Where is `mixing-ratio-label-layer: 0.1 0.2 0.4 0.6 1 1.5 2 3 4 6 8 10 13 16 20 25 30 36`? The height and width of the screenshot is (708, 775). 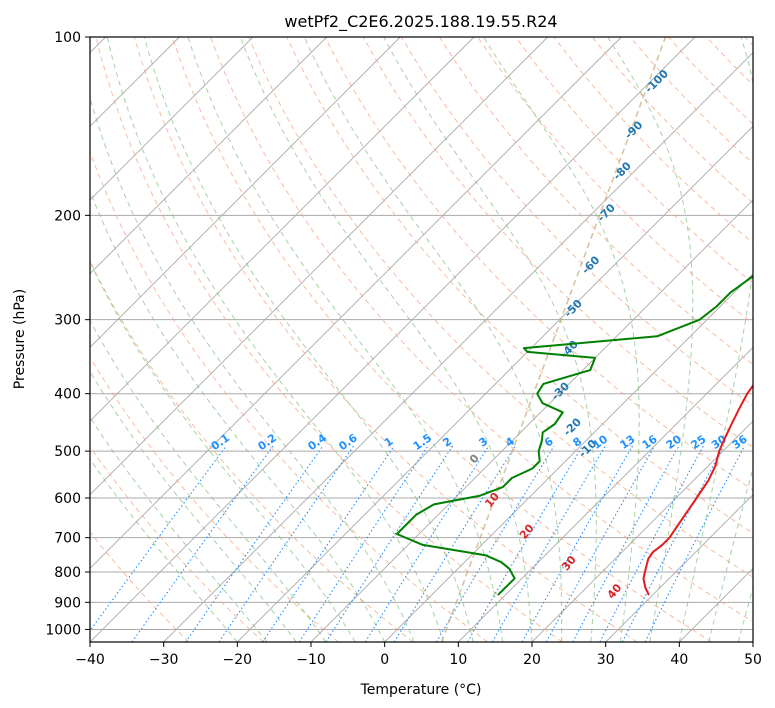
mixing-ratio-label-layer: 0.1 0.2 0.4 0.6 1 1.5 2 3 4 6 8 10 13 16 20 25 30 36 is located at coordinates (479, 442).